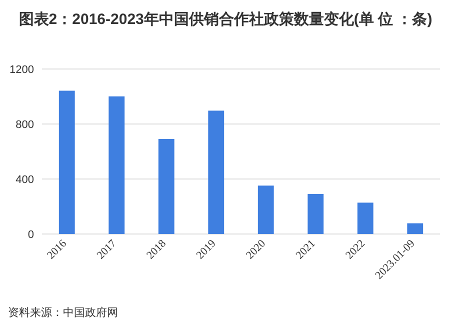  What do you see at coordinates (31, 235) in the screenshot?
I see `y-tick-label: 0` at bounding box center [31, 235].